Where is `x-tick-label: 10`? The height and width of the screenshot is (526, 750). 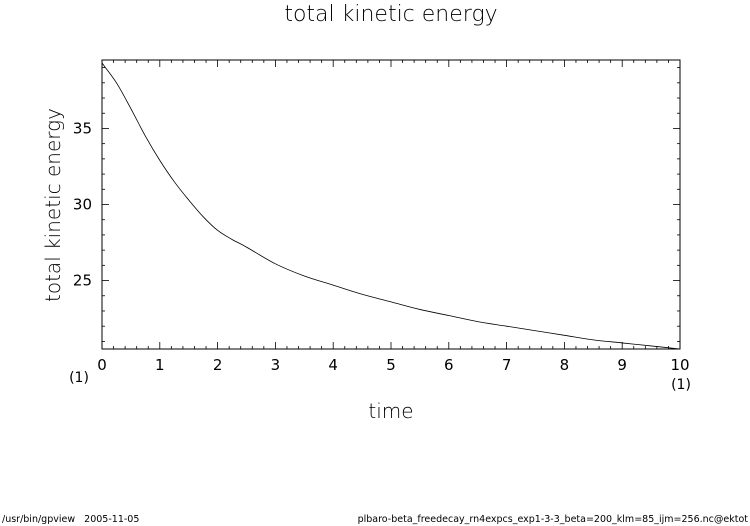 x-tick-label: 10 is located at coordinates (679, 365).